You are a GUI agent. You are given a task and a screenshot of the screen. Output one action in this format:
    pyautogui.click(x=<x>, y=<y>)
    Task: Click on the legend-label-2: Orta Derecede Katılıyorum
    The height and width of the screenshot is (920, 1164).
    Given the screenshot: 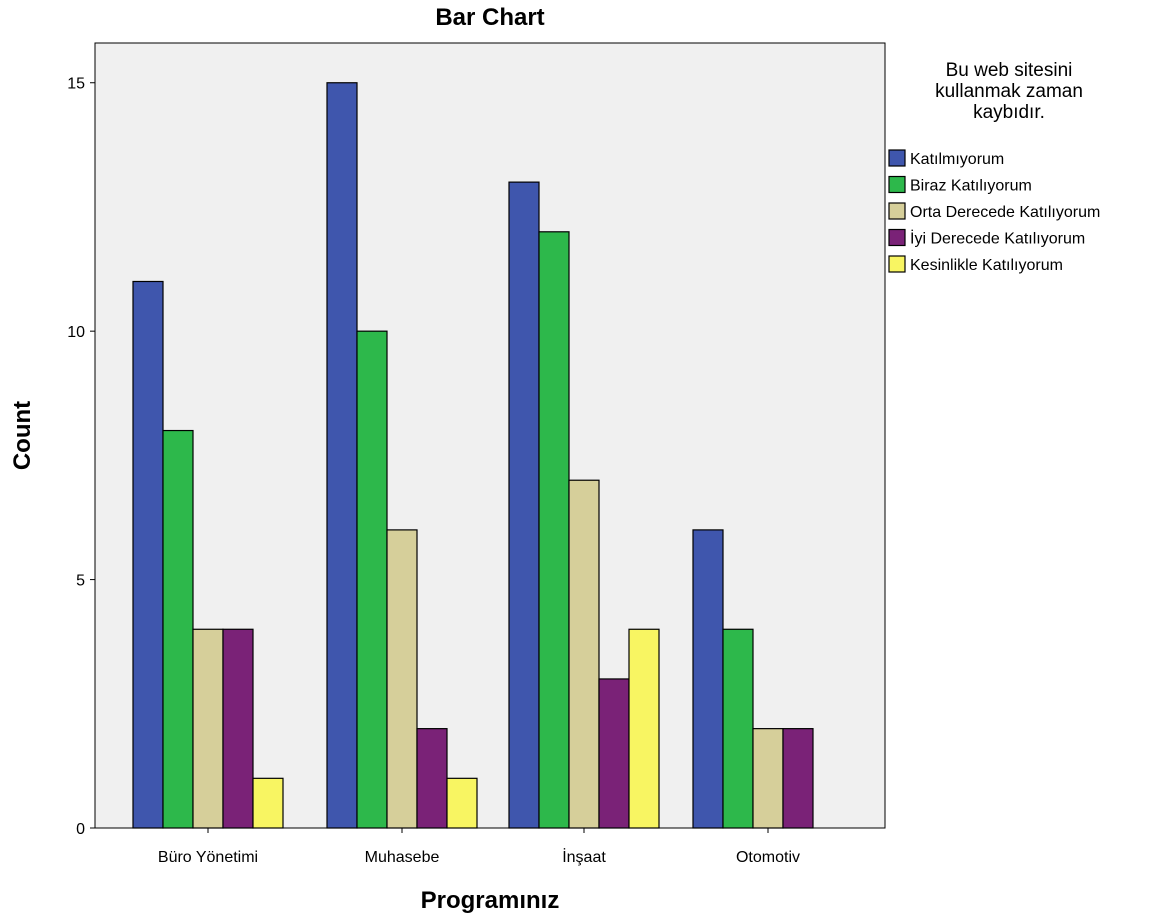 What is the action you would take?
    pyautogui.click(x=1005, y=212)
    